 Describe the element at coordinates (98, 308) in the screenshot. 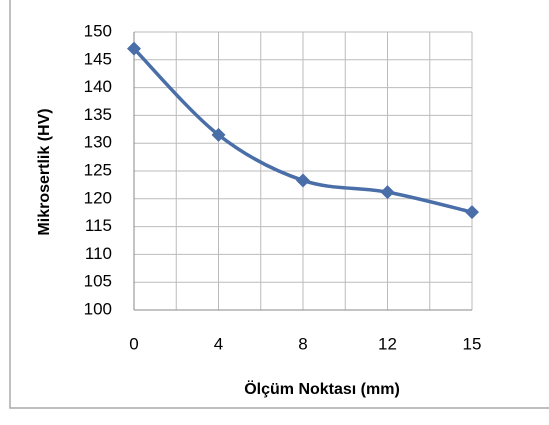

I see `y-tick-label: 100` at that location.